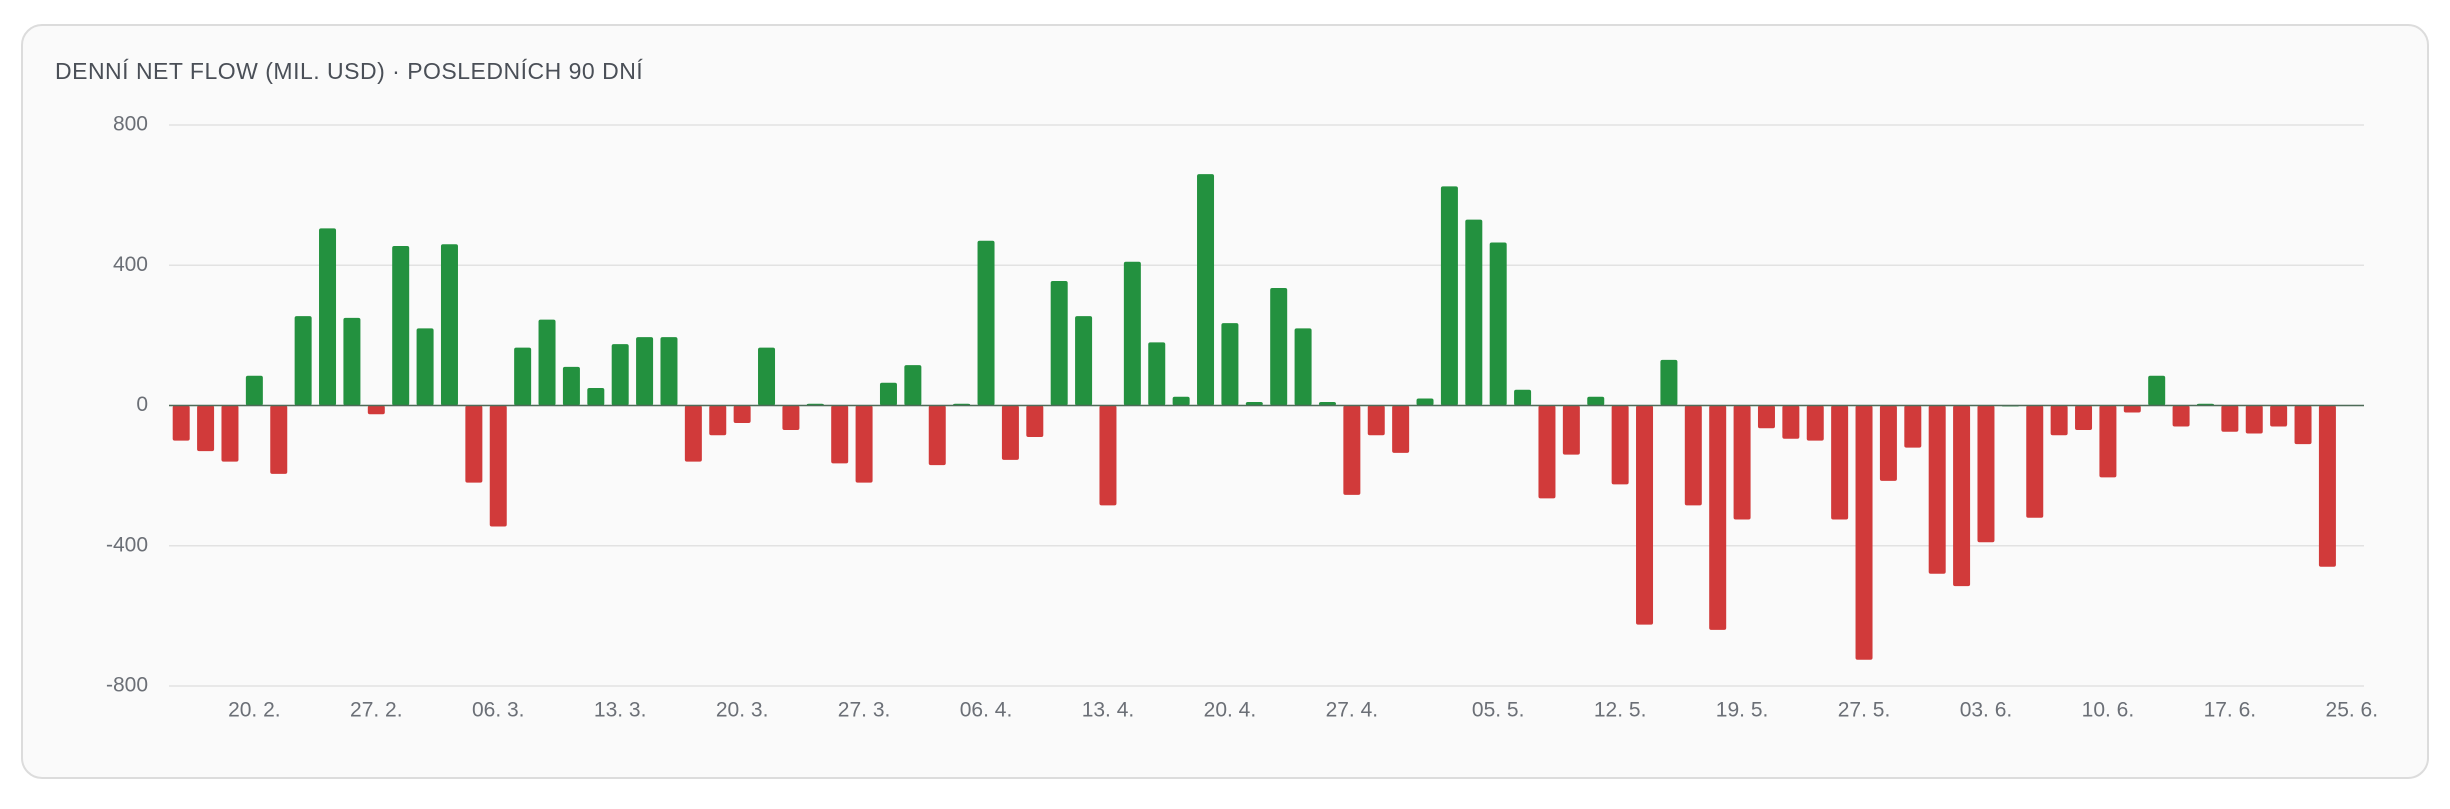  Describe the element at coordinates (2230, 710) in the screenshot. I see `x-tick-label: 17. 6.` at that location.